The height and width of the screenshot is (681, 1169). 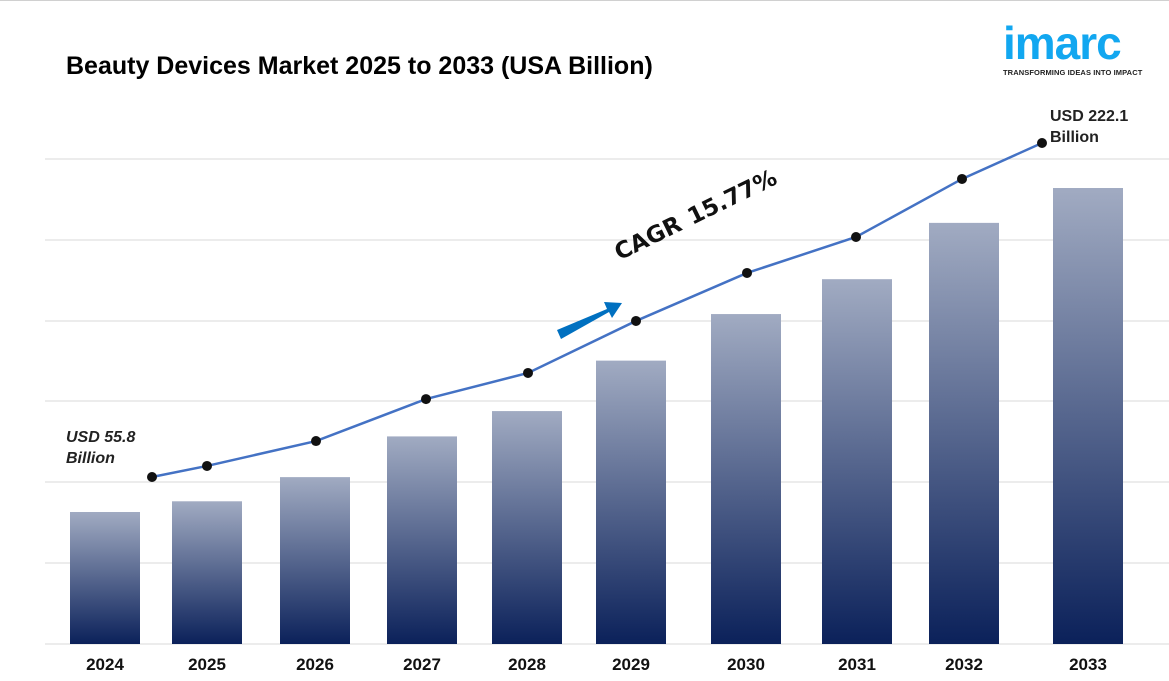 I want to click on x-tick-label: 2026, so click(x=315, y=664).